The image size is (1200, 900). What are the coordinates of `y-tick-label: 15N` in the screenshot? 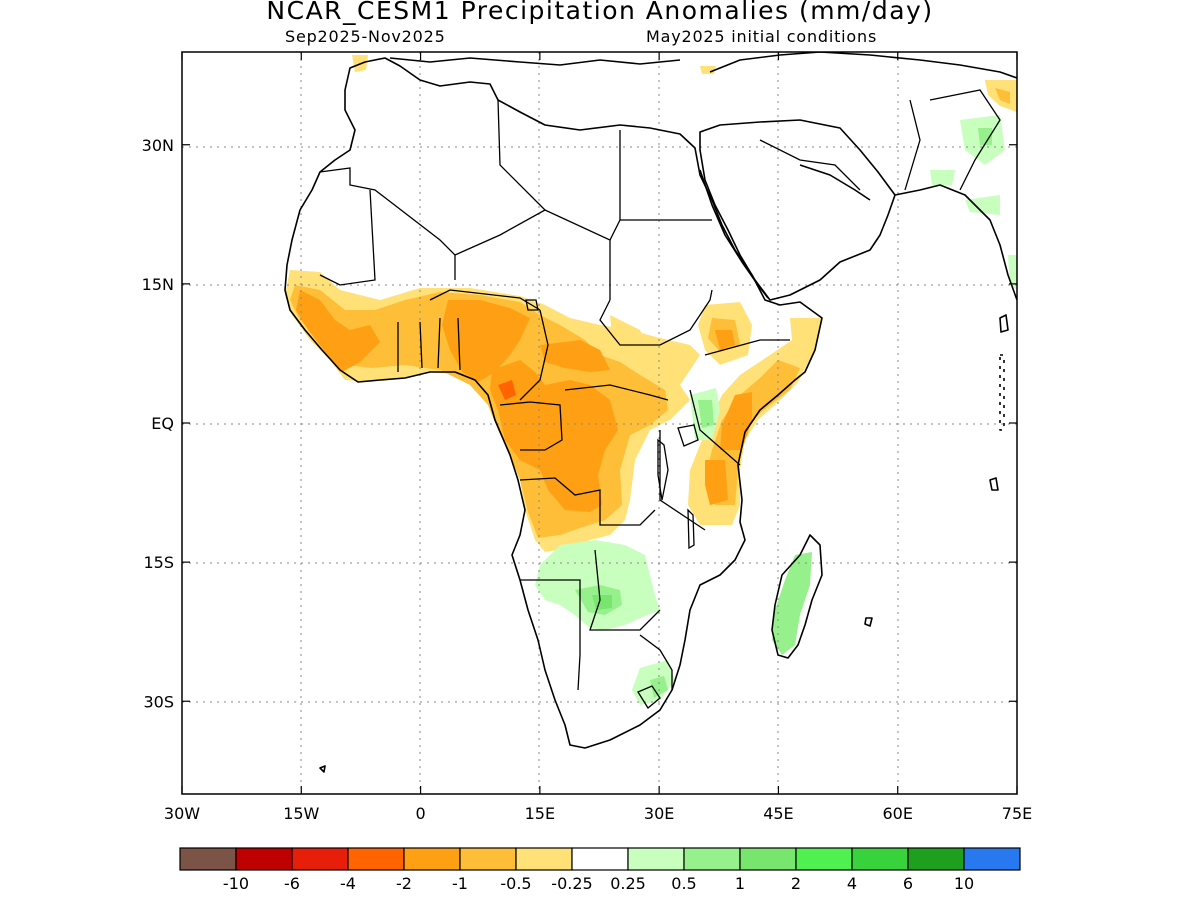 It's located at (158, 284).